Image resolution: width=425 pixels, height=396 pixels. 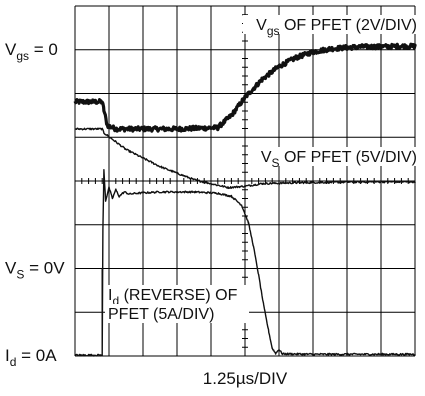 I want to click on vs-zero-label-bg, so click(x=36, y=269).